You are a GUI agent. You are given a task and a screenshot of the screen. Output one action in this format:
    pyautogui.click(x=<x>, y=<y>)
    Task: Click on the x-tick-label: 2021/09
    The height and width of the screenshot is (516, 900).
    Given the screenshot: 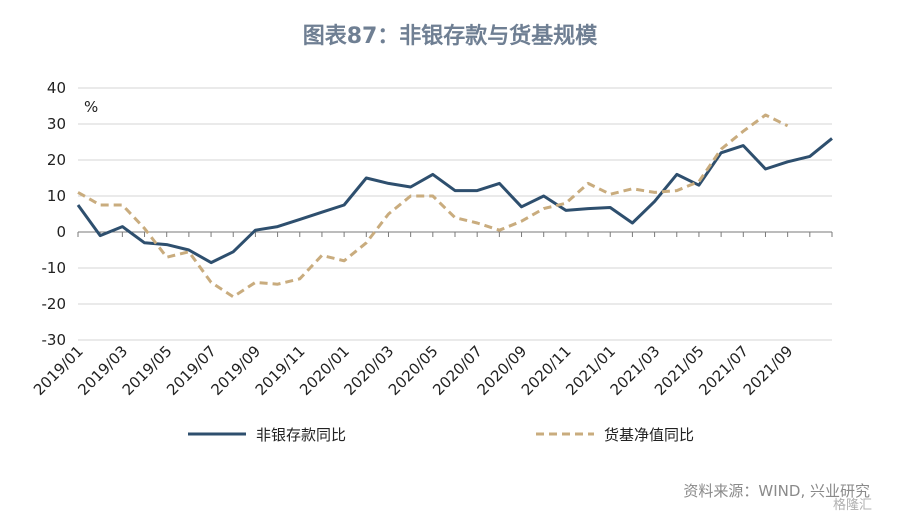 What is the action you would take?
    pyautogui.click(x=768, y=370)
    